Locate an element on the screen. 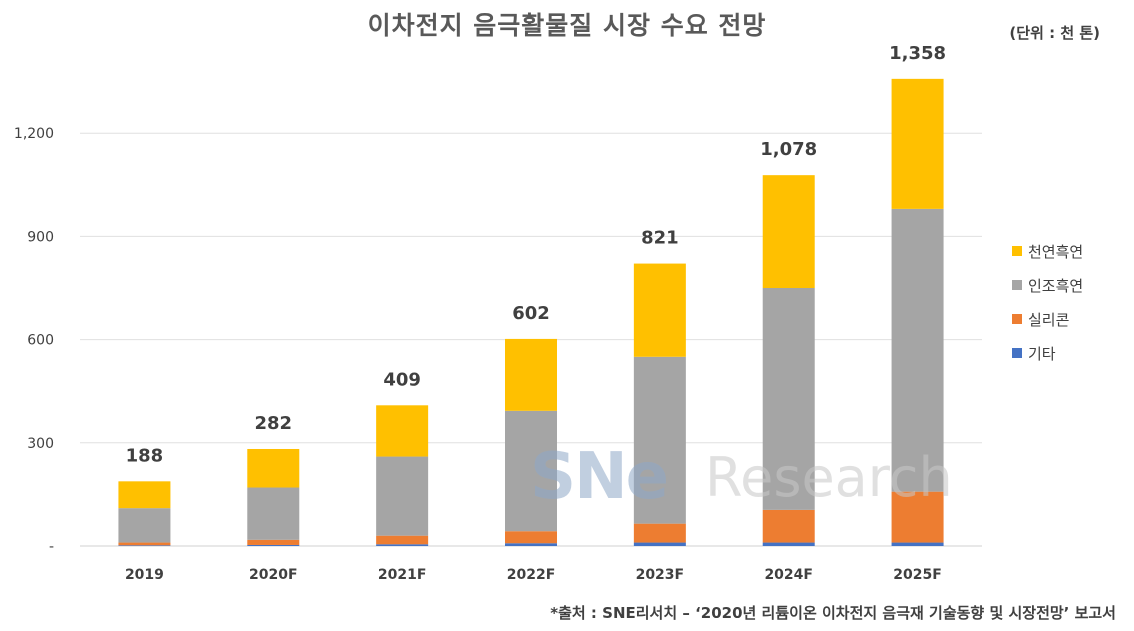 Image resolution: width=1134 pixels, height=631 pixels. x-tick-label: 2025F is located at coordinates (917, 575).